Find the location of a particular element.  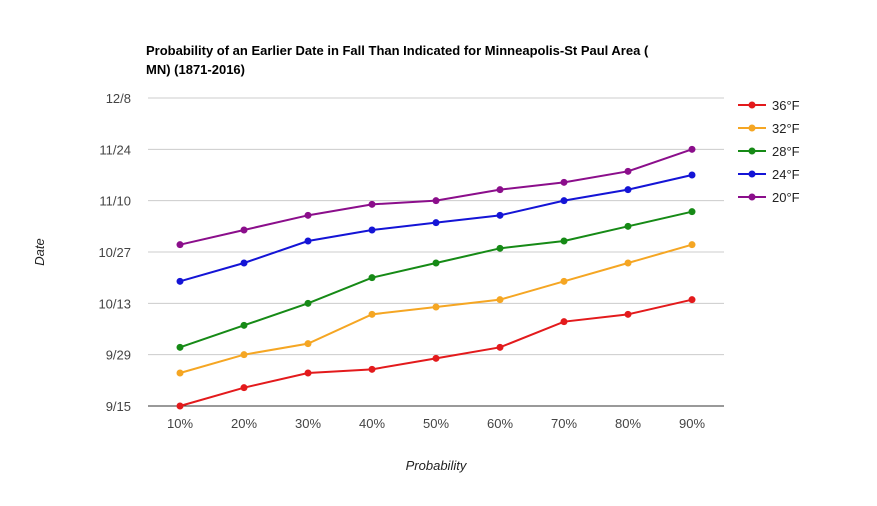

legend-item: 24°F is located at coordinates (769, 174).